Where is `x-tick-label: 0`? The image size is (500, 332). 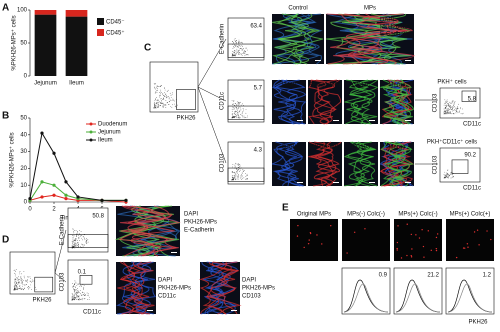 x-tick-label: 0 is located at coordinates (30, 210).